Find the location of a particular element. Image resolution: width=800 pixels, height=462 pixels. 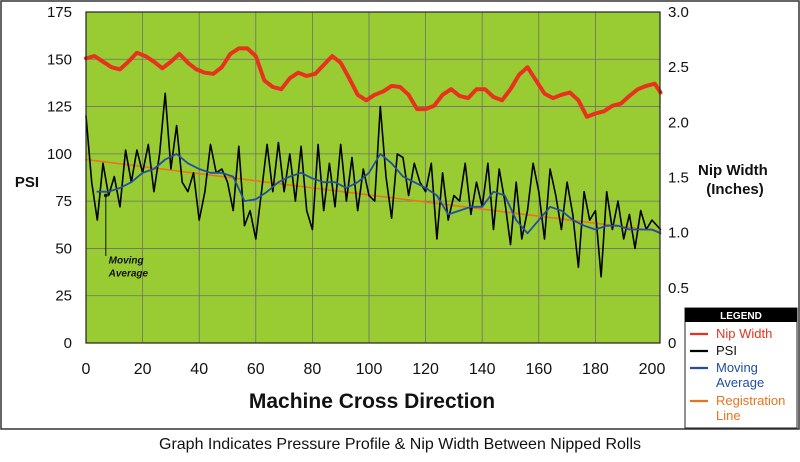

legend-header is located at coordinates (741, 315).